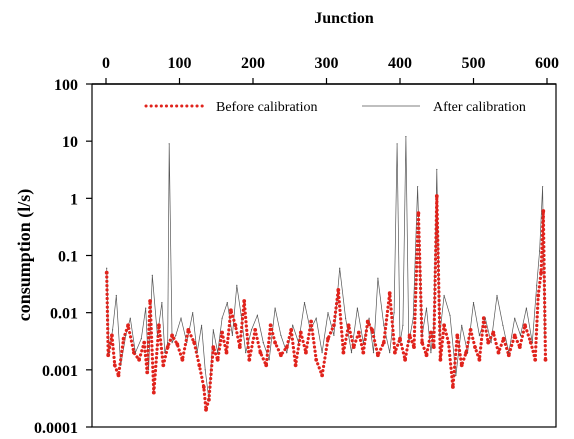  I want to click on x-tick-label: 0, so click(106, 63).